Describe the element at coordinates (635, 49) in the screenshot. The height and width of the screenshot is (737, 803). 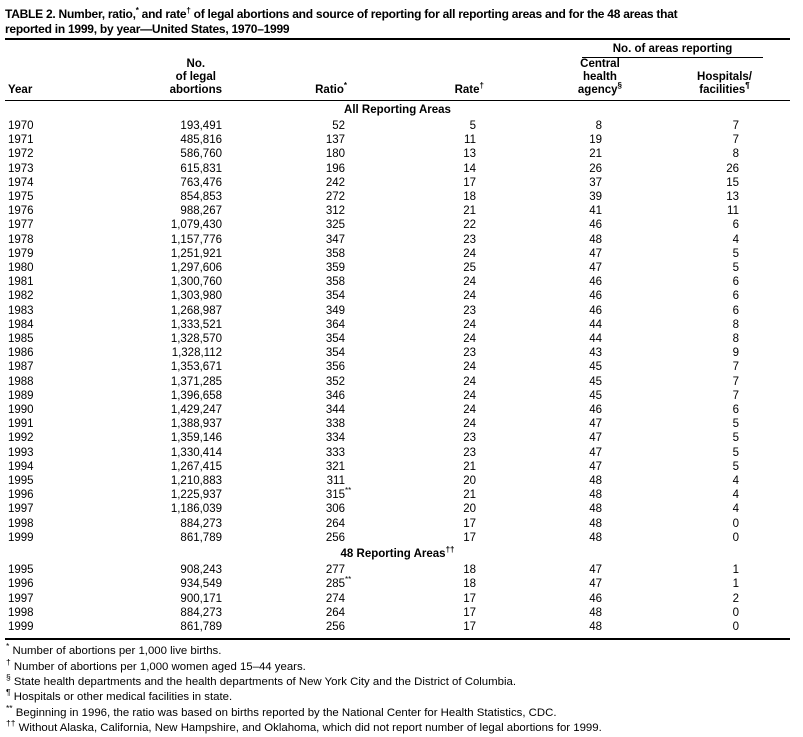
I see `column-group-header-cell: No. of areas reporting` at that location.